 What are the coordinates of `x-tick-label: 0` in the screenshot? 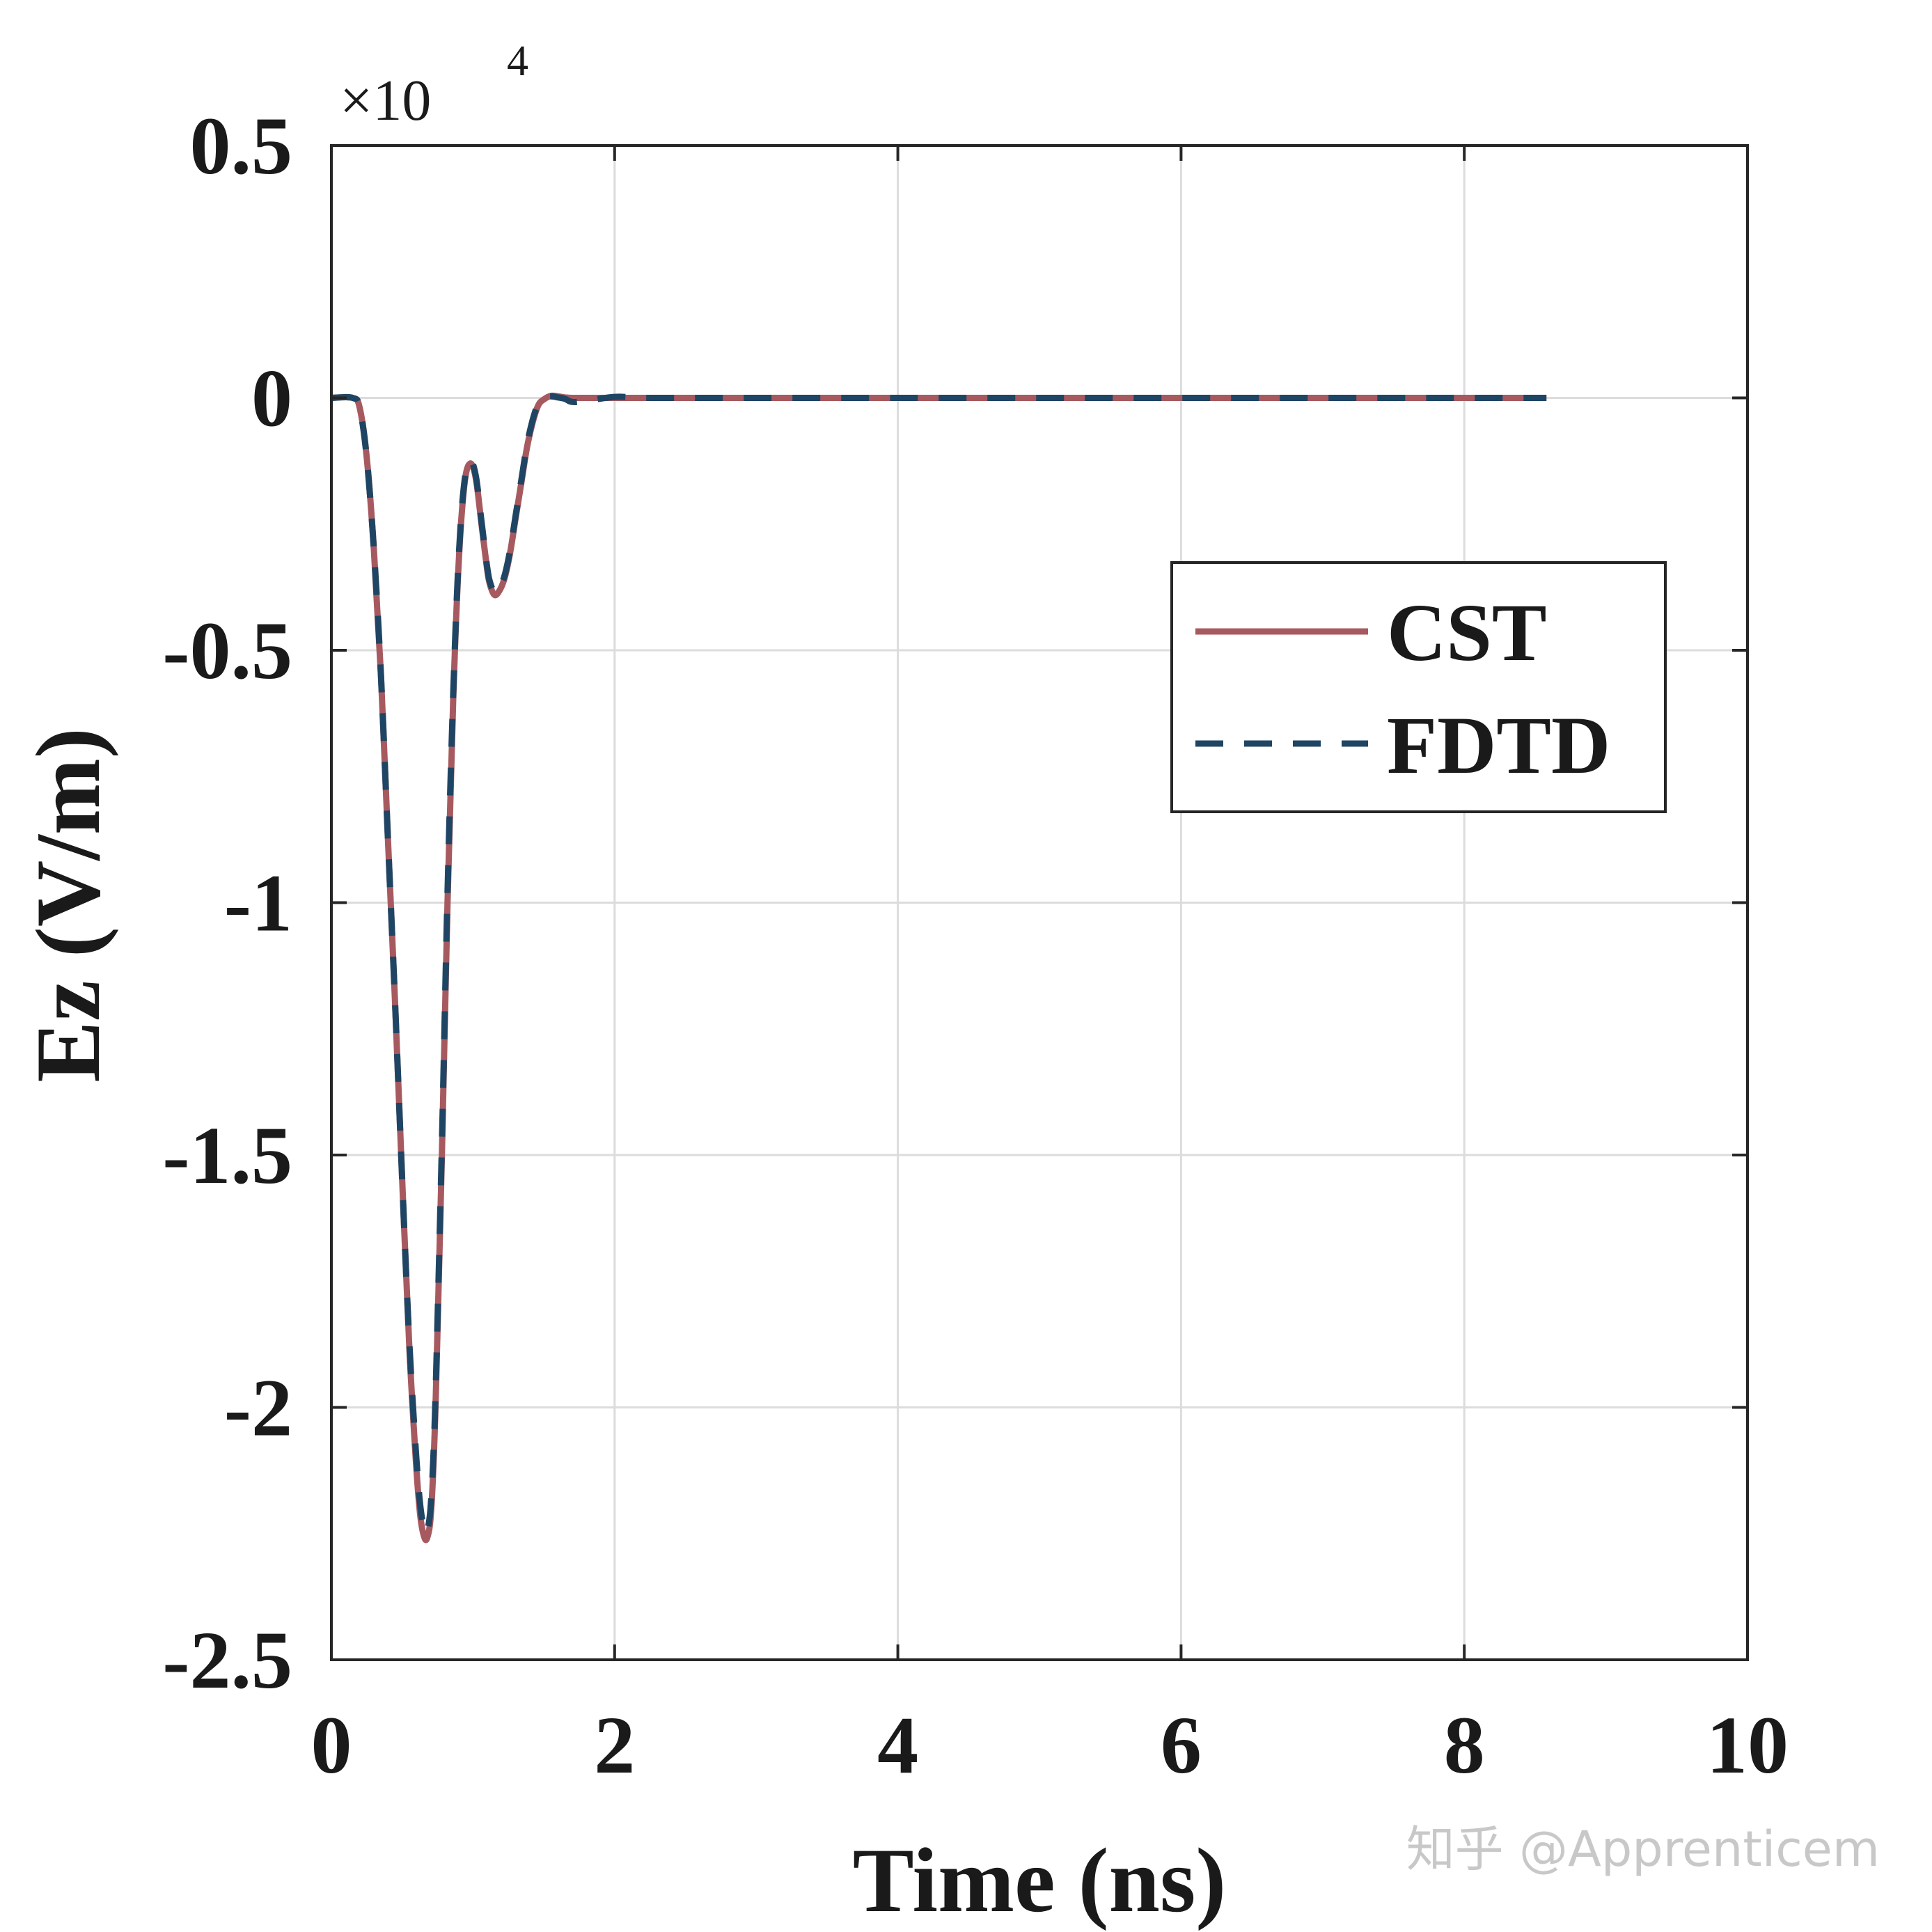 It's located at (331, 1745).